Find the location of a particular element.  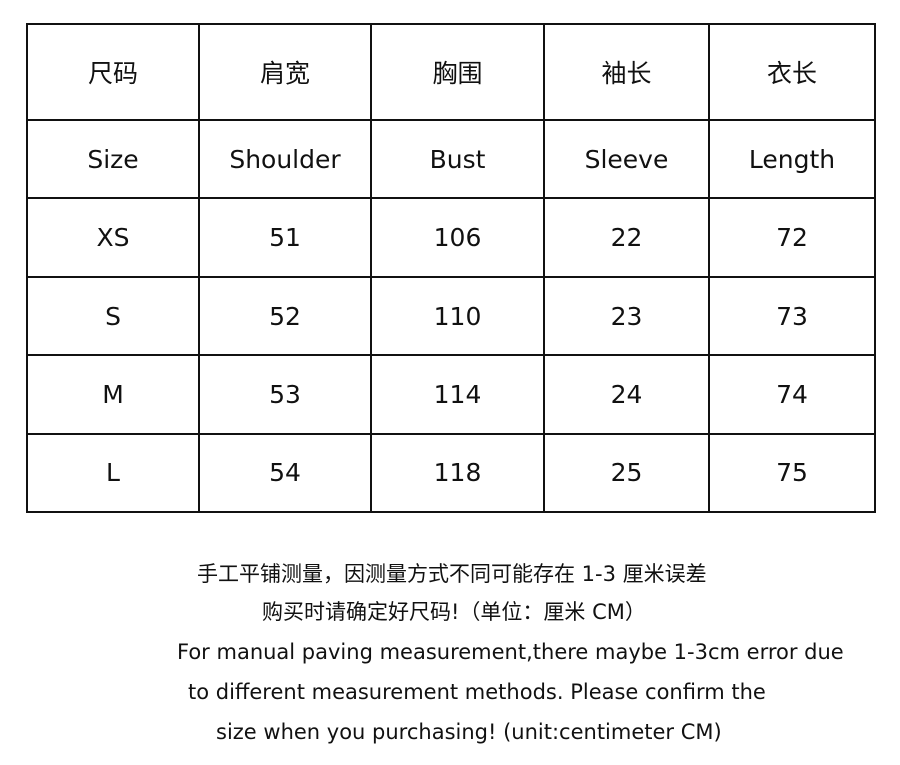

table-cell: 袖长 is located at coordinates (626, 72).